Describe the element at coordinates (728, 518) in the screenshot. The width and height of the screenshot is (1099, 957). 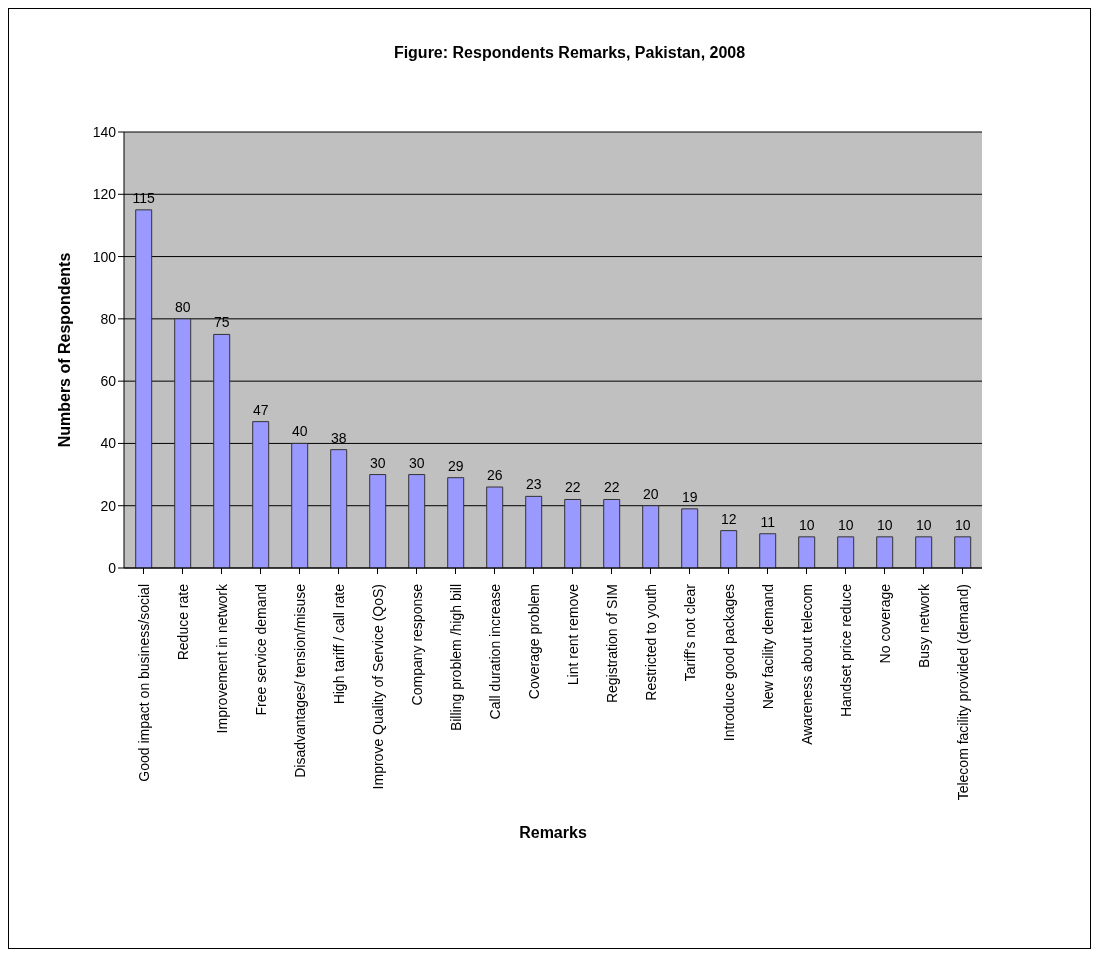
I see `data-label: 12` at that location.